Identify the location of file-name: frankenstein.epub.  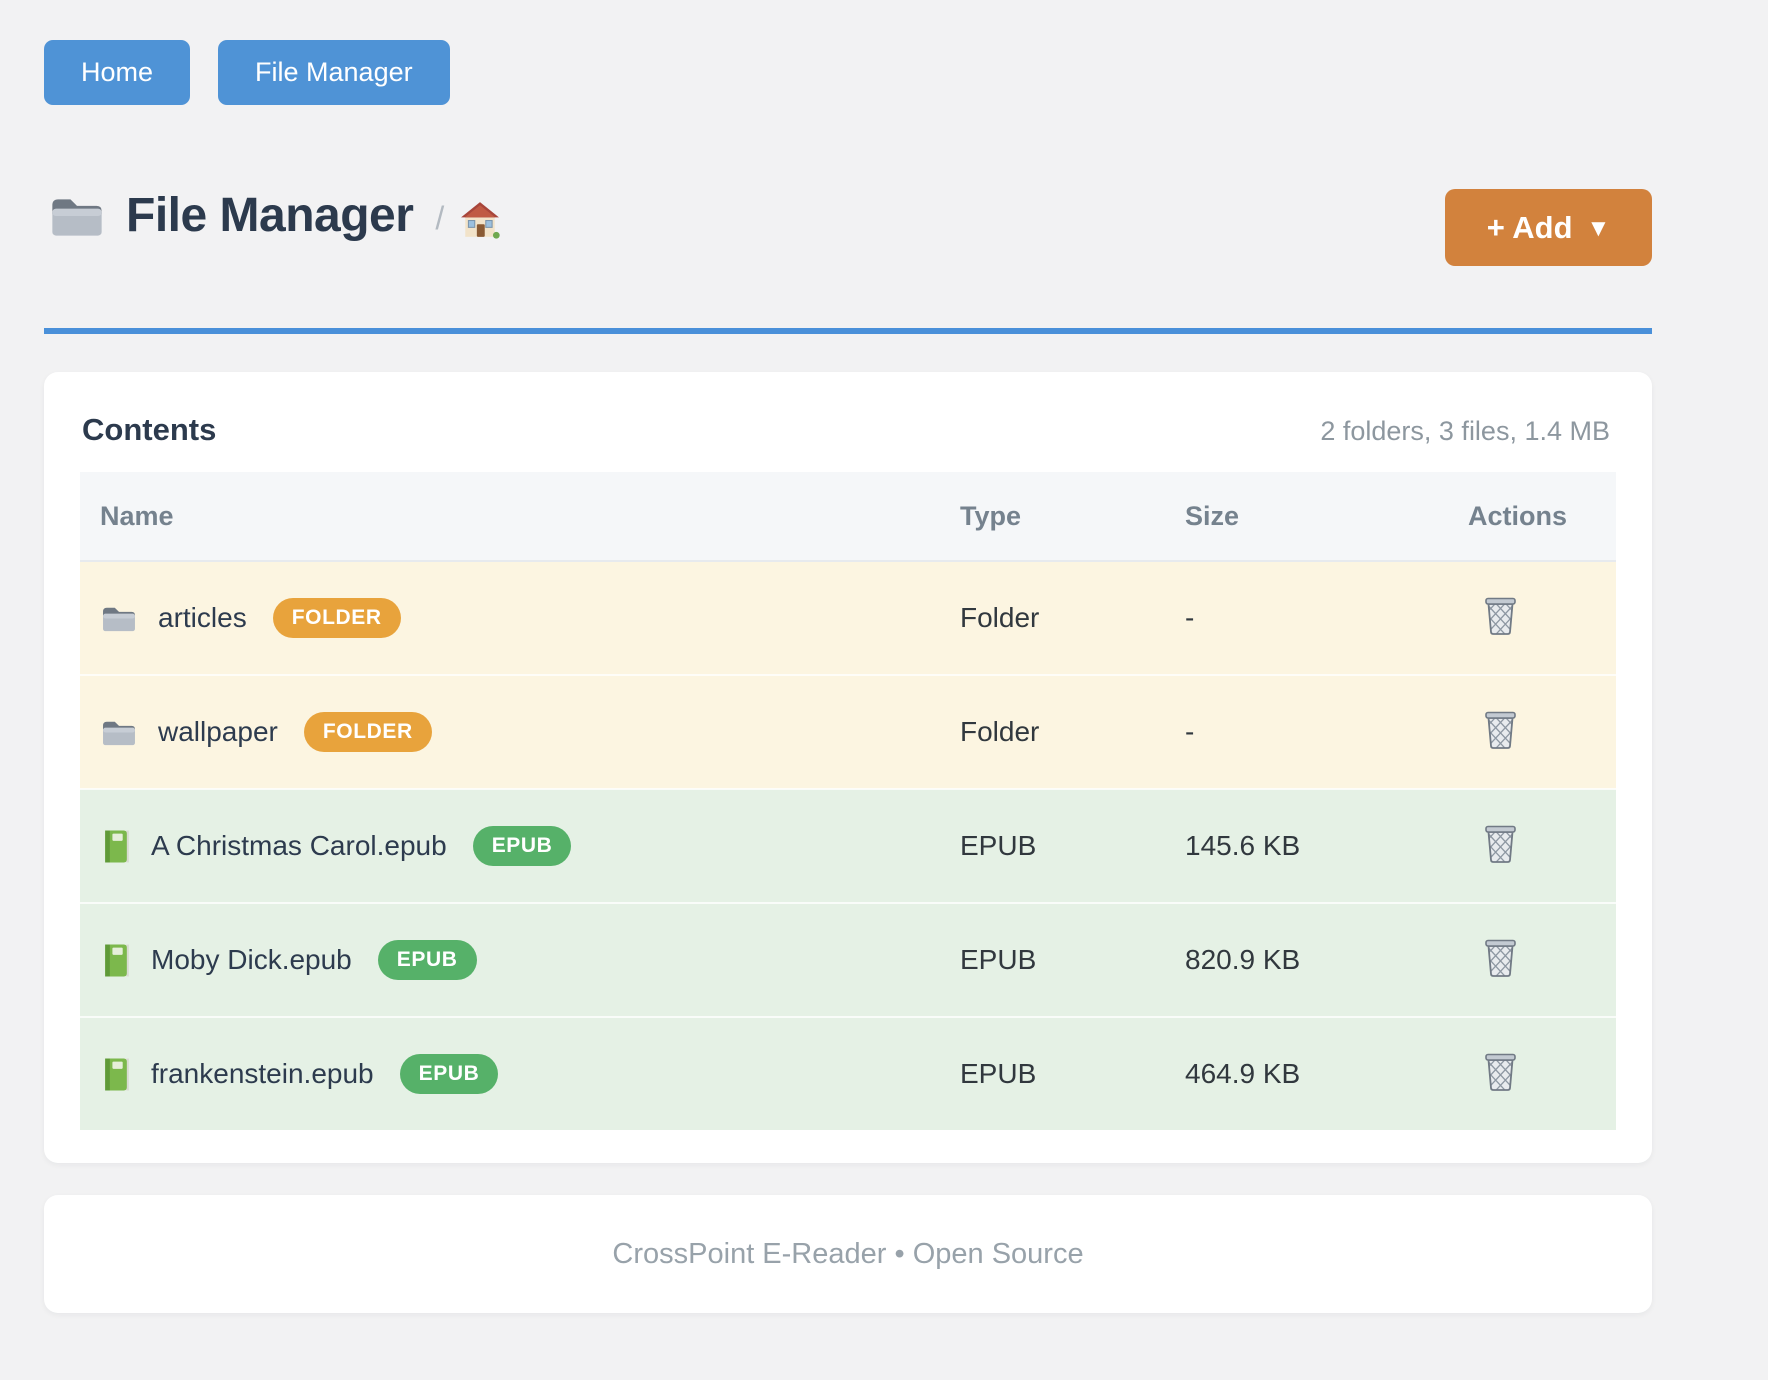
(262, 1073).